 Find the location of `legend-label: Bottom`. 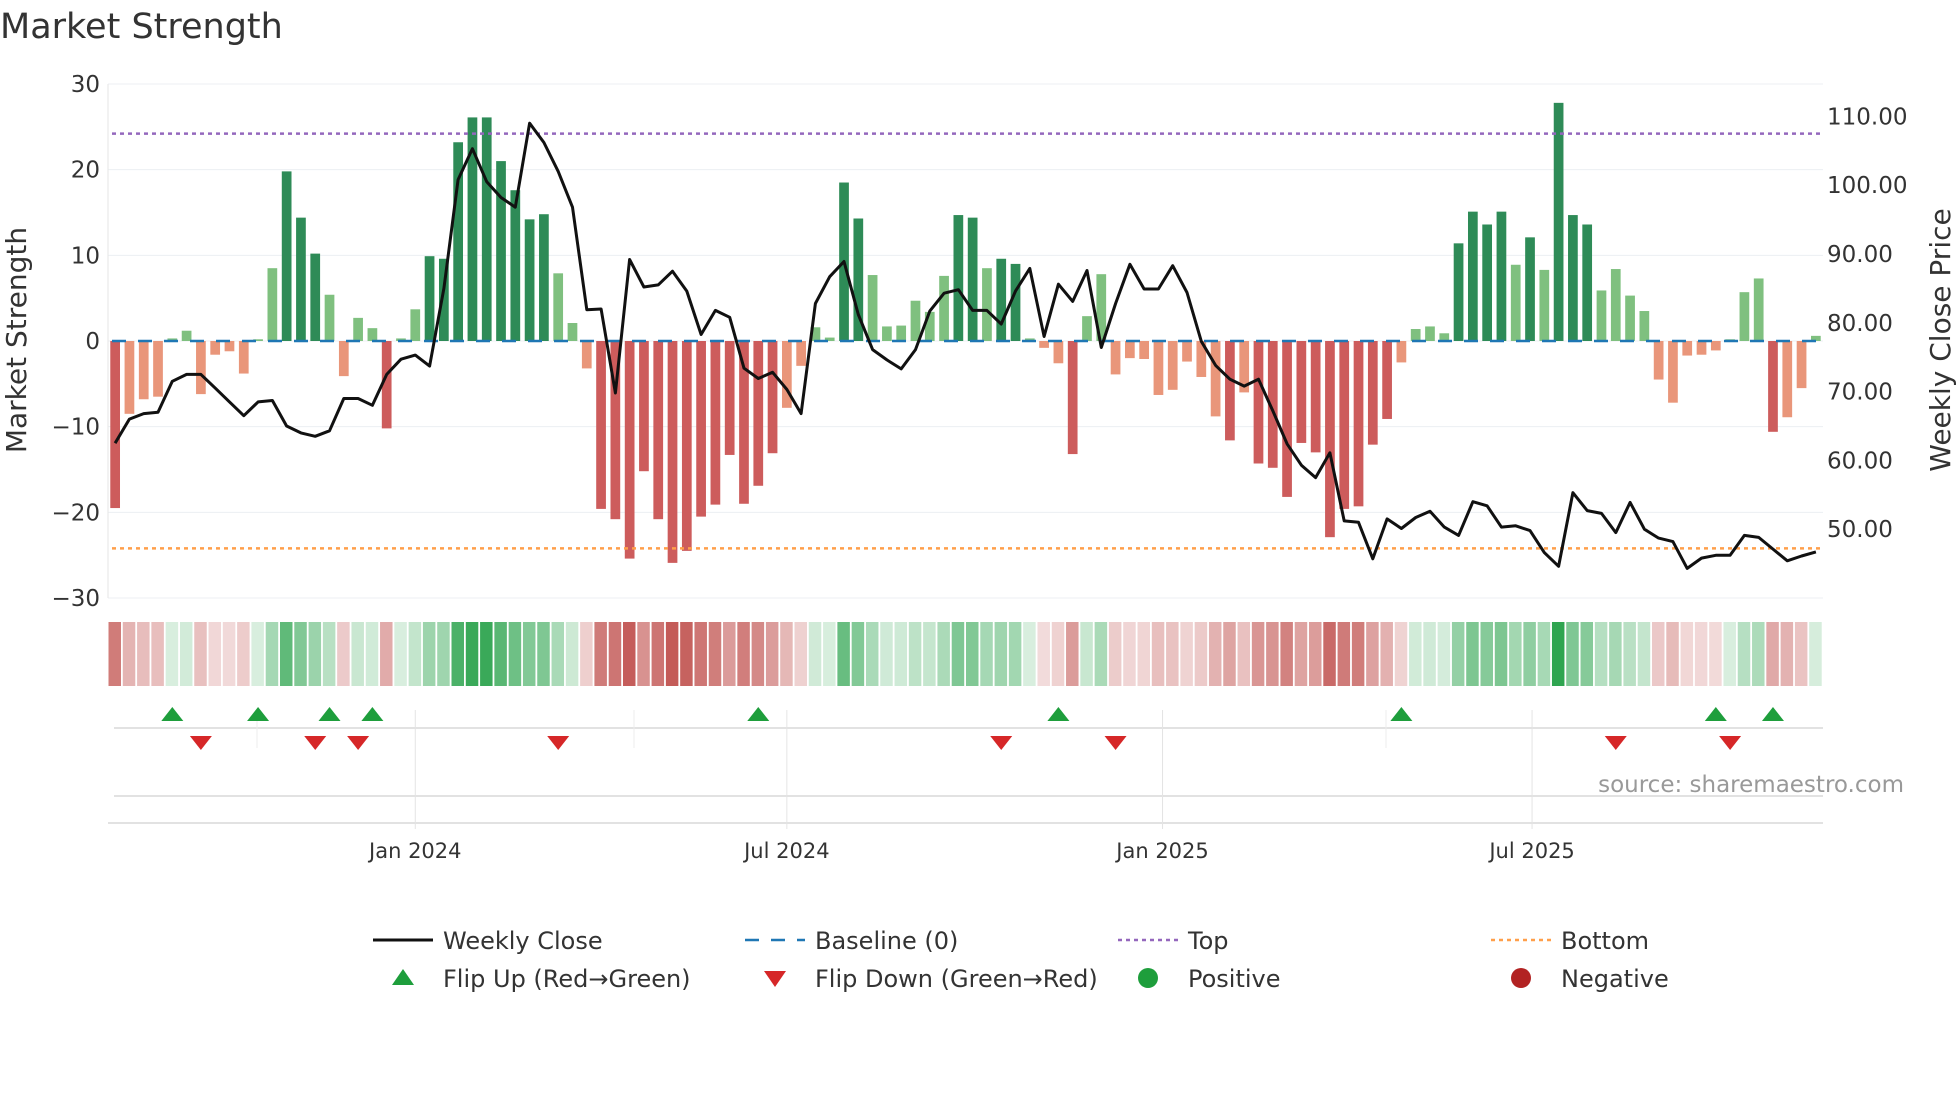

legend-label: Bottom is located at coordinates (1605, 941).